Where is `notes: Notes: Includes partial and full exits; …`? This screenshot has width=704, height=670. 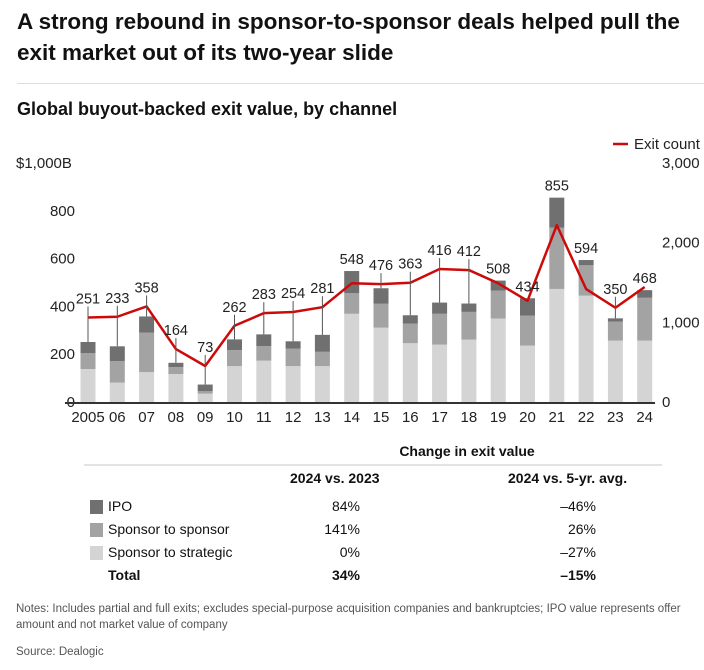 notes: Notes: Includes partial and full exits; … is located at coordinates (348, 617).